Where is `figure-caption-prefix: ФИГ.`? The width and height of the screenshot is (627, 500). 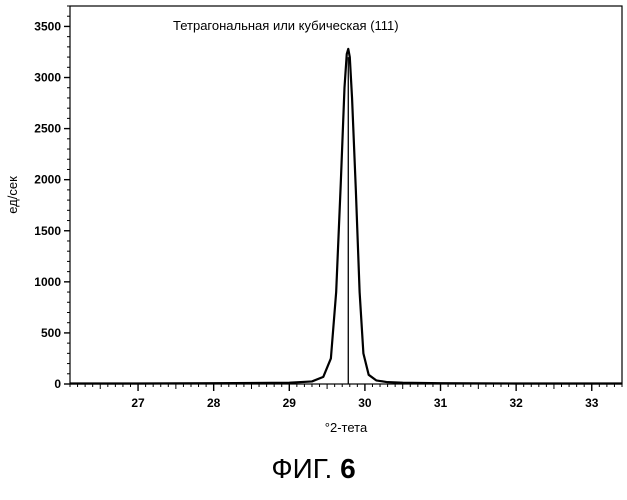 figure-caption-prefix: ФИГ. is located at coordinates (301, 468).